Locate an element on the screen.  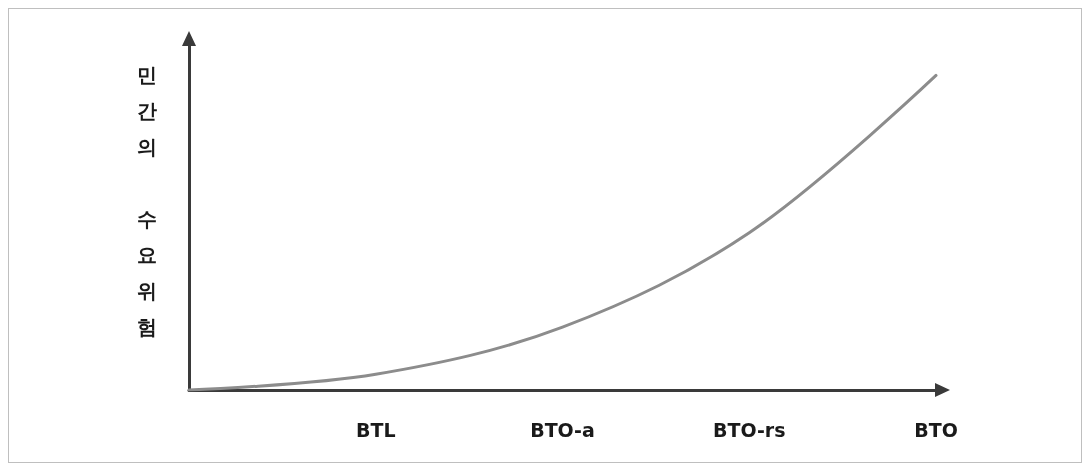
x-tick-label: BTL is located at coordinates (375, 429).